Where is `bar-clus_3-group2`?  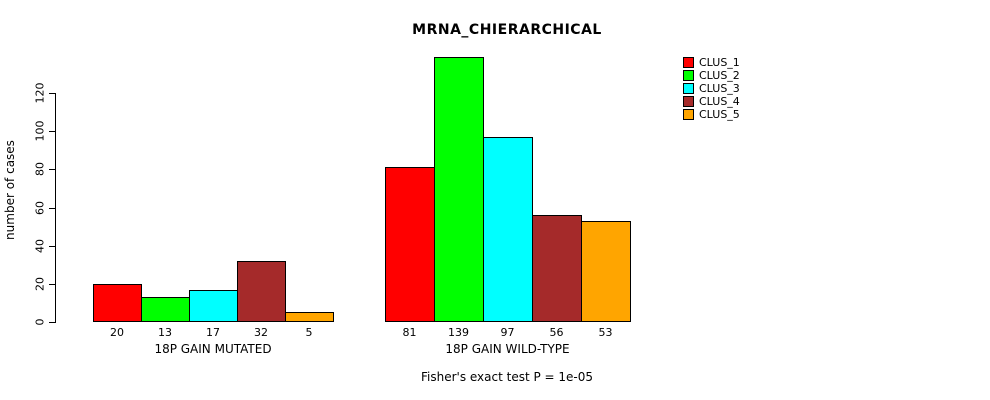
bar-clus_3-group2 is located at coordinates (508, 229).